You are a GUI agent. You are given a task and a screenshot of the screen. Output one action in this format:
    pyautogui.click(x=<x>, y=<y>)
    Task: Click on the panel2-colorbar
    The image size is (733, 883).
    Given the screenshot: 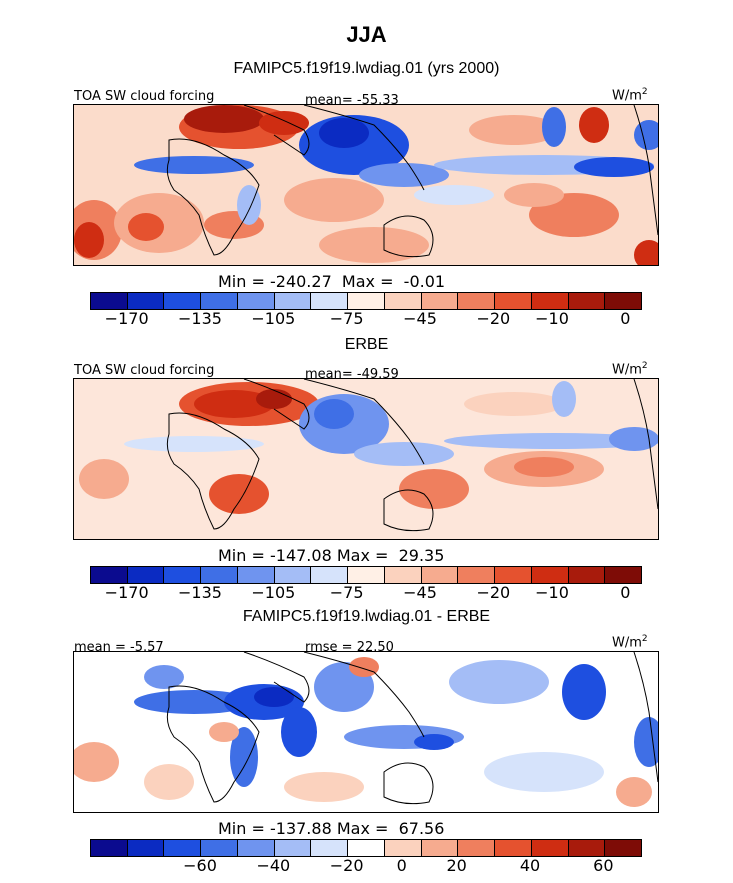 What is the action you would take?
    pyautogui.click(x=366, y=575)
    